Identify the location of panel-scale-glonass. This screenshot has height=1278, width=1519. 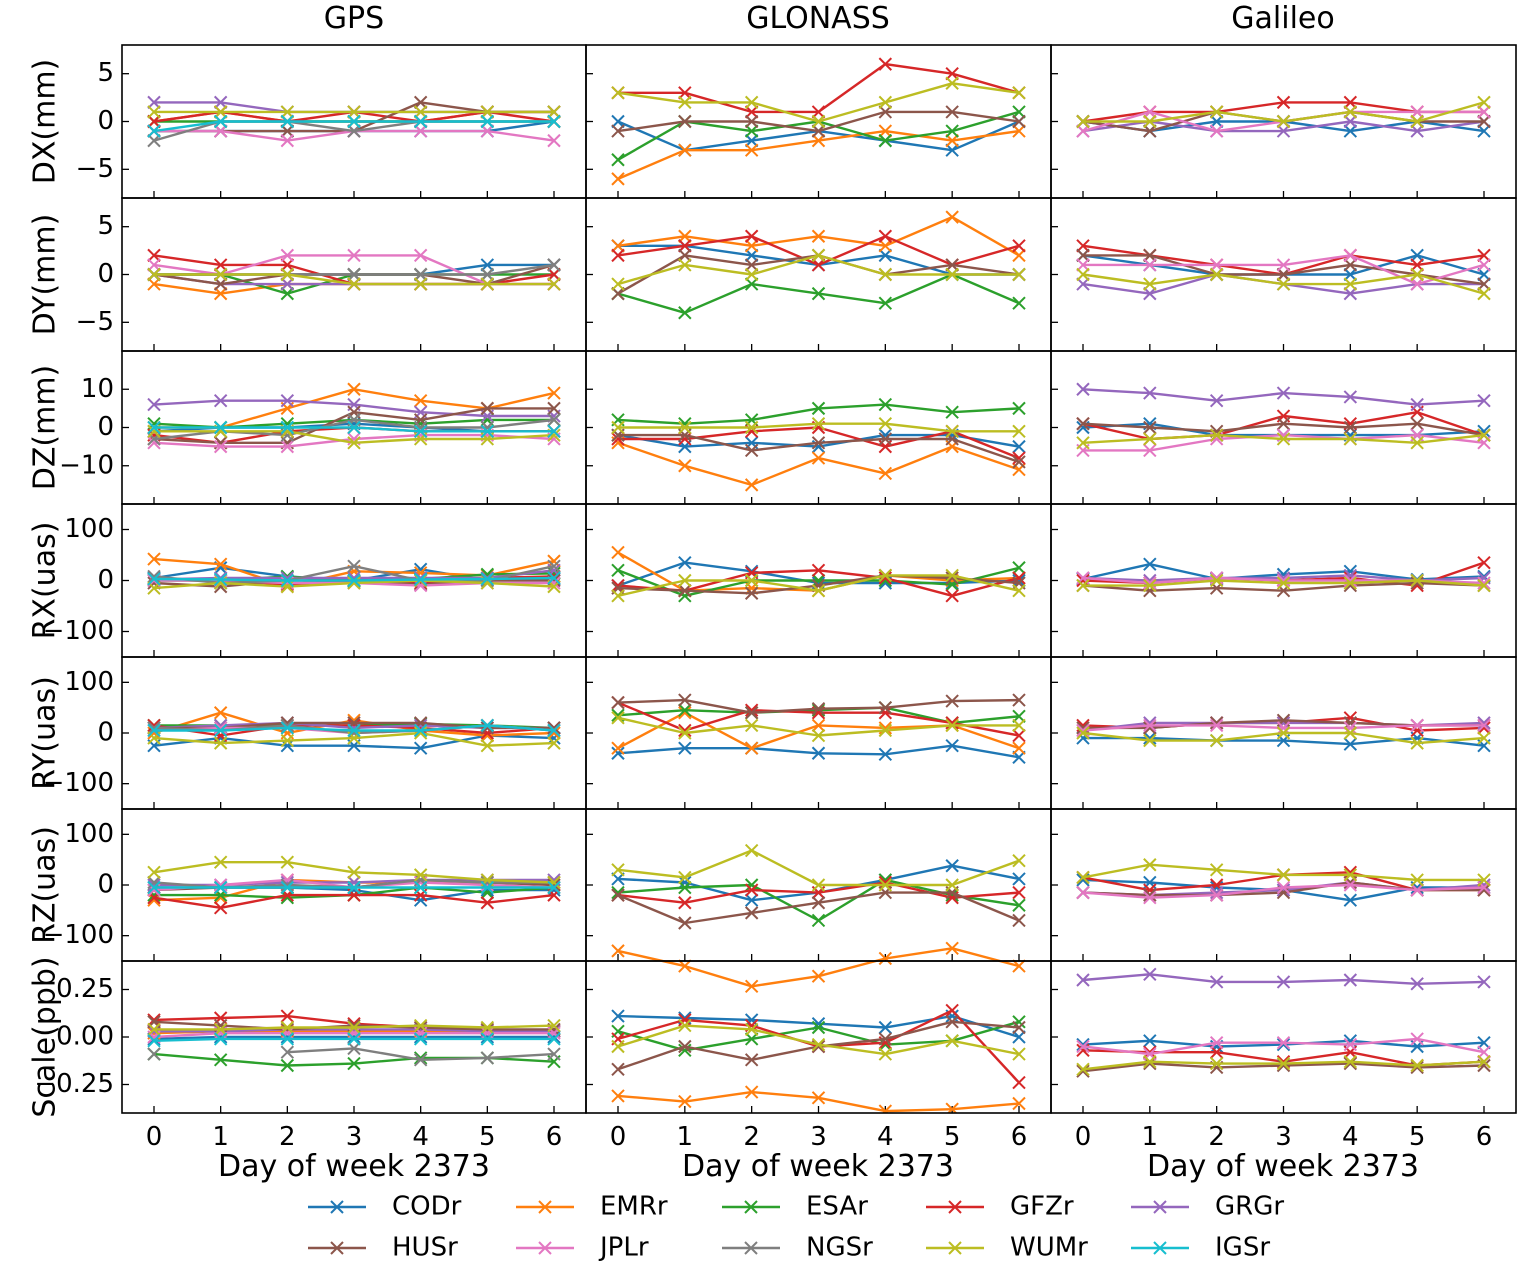
(818, 1058).